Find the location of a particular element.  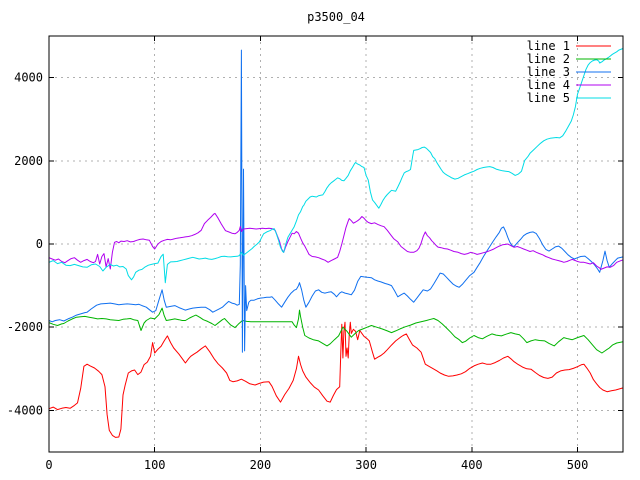

x-tick-label: 300 is located at coordinates (366, 465).